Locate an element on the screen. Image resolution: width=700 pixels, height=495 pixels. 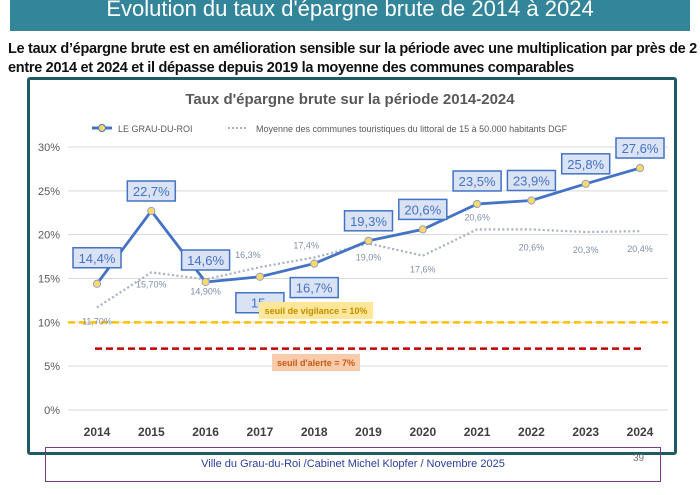
average-data-label: 17,6% is located at coordinates (423, 270).